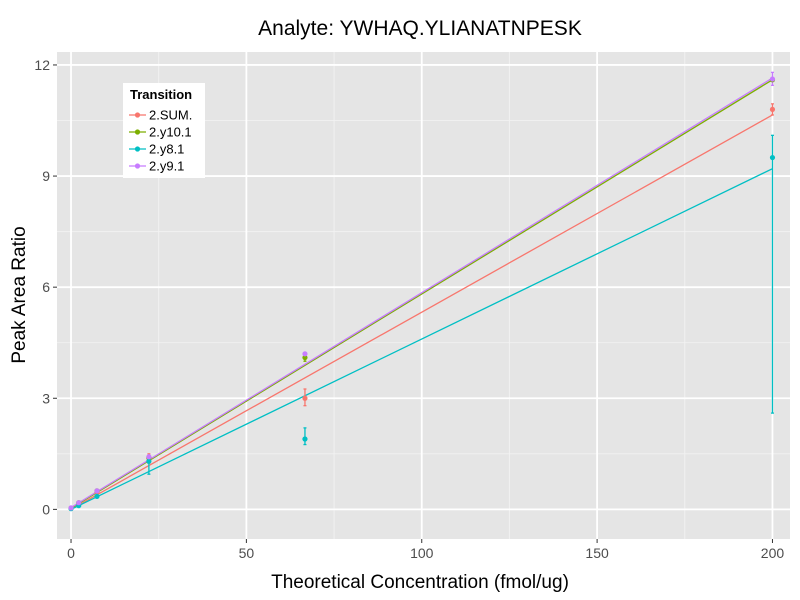 The image size is (800, 600). What do you see at coordinates (422, 553) in the screenshot?
I see `x-tick-label: 100` at bounding box center [422, 553].